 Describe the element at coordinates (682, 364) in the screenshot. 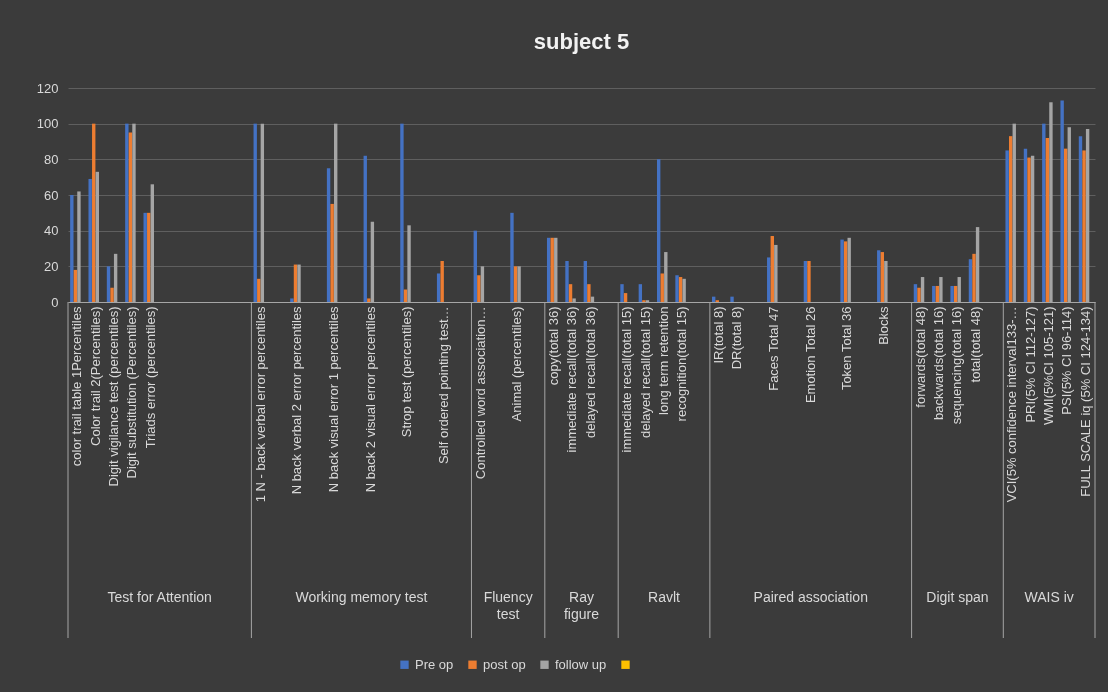

I see `x-tick-label: recognition(total 15)` at that location.